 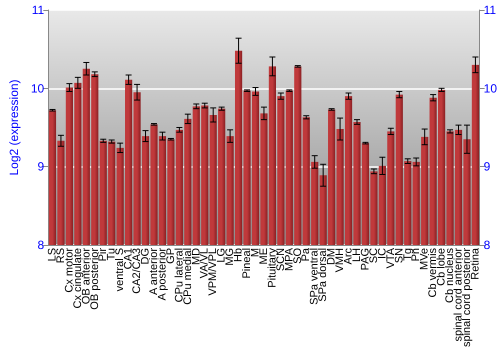 I want to click on x-tick-label: OB posterior, so click(x=94, y=279).